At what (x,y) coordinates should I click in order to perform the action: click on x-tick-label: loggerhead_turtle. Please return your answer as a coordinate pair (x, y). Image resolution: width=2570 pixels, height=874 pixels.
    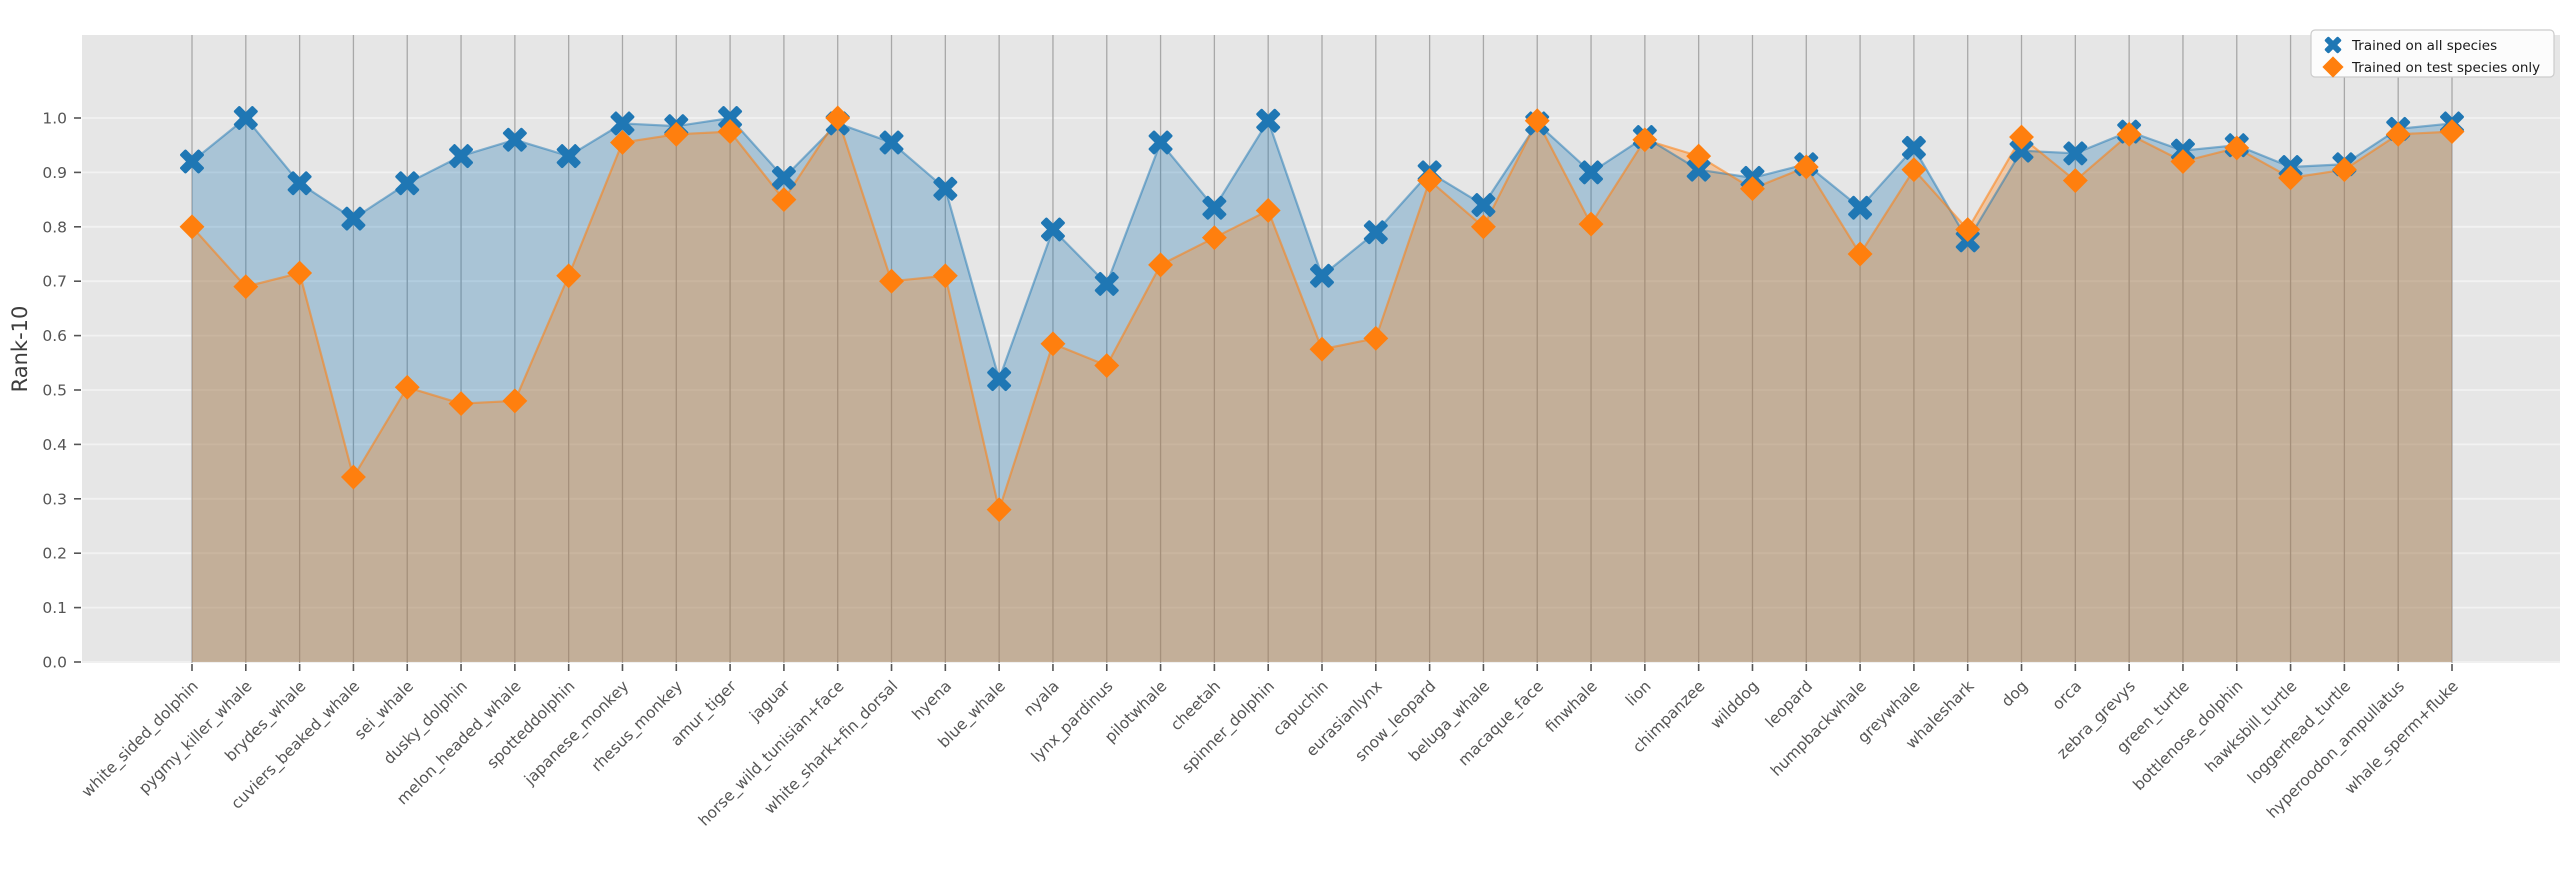
    Looking at the image, I should click on (2299, 732).